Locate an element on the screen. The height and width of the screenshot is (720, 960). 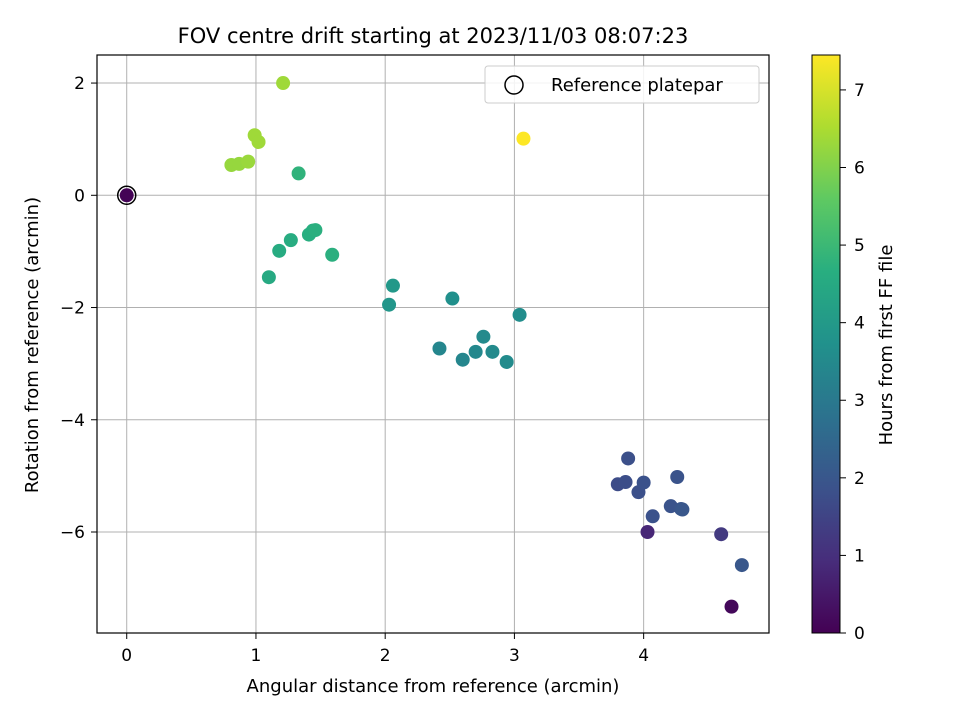
reference-platepar-marker is located at coordinates (126, 195).